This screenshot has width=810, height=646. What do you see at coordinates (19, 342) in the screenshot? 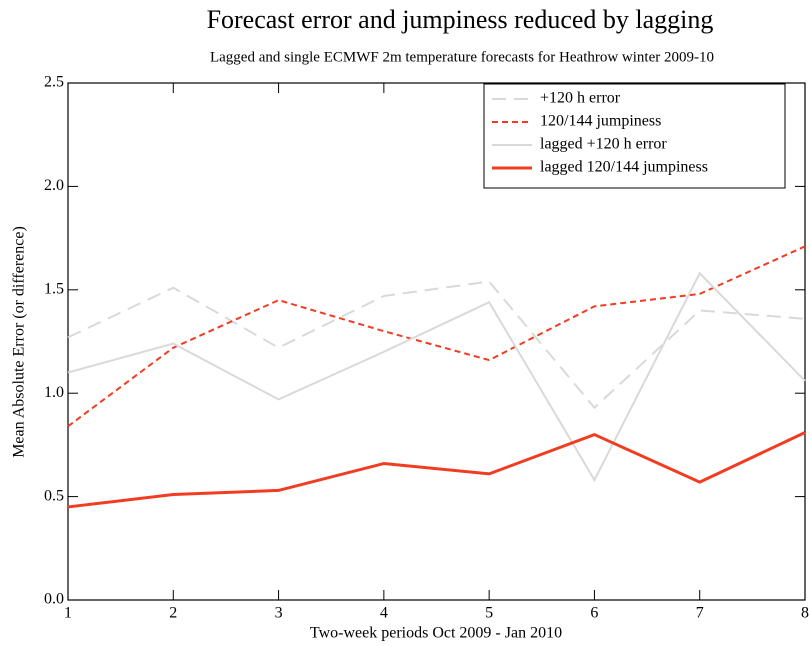
I see `y-axis-label: Mean Absolute Error (or difference)` at bounding box center [19, 342].